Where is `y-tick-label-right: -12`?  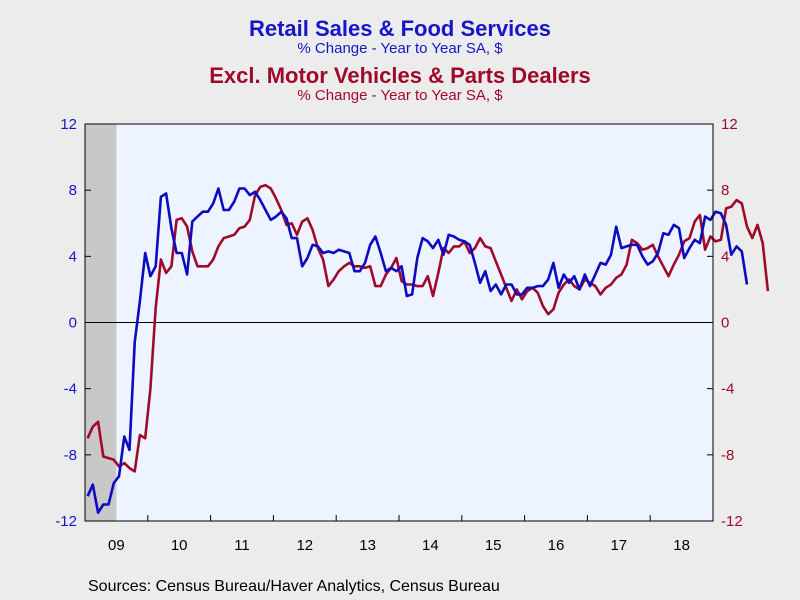 y-tick-label-right: -12 is located at coordinates (732, 521).